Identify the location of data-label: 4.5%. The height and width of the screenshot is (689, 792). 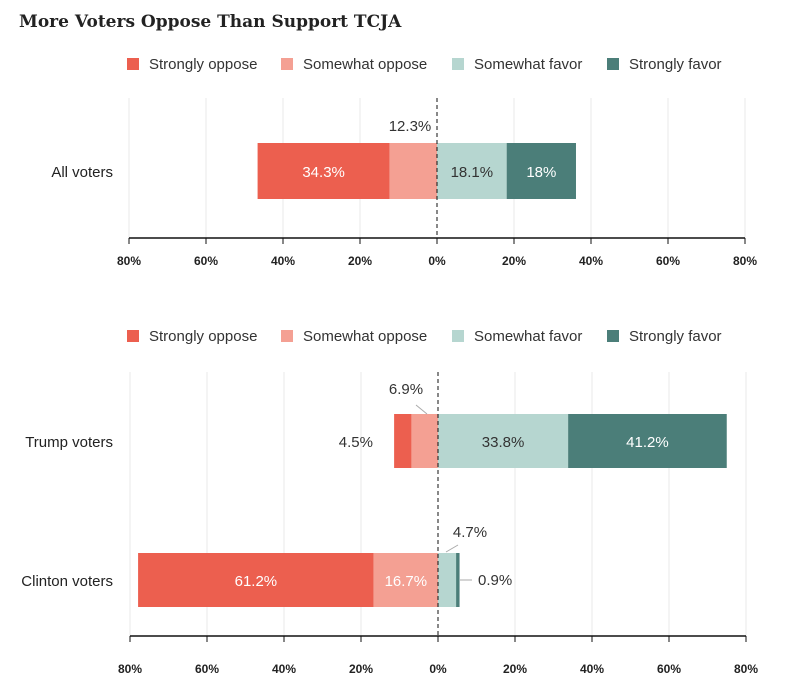
(356, 442).